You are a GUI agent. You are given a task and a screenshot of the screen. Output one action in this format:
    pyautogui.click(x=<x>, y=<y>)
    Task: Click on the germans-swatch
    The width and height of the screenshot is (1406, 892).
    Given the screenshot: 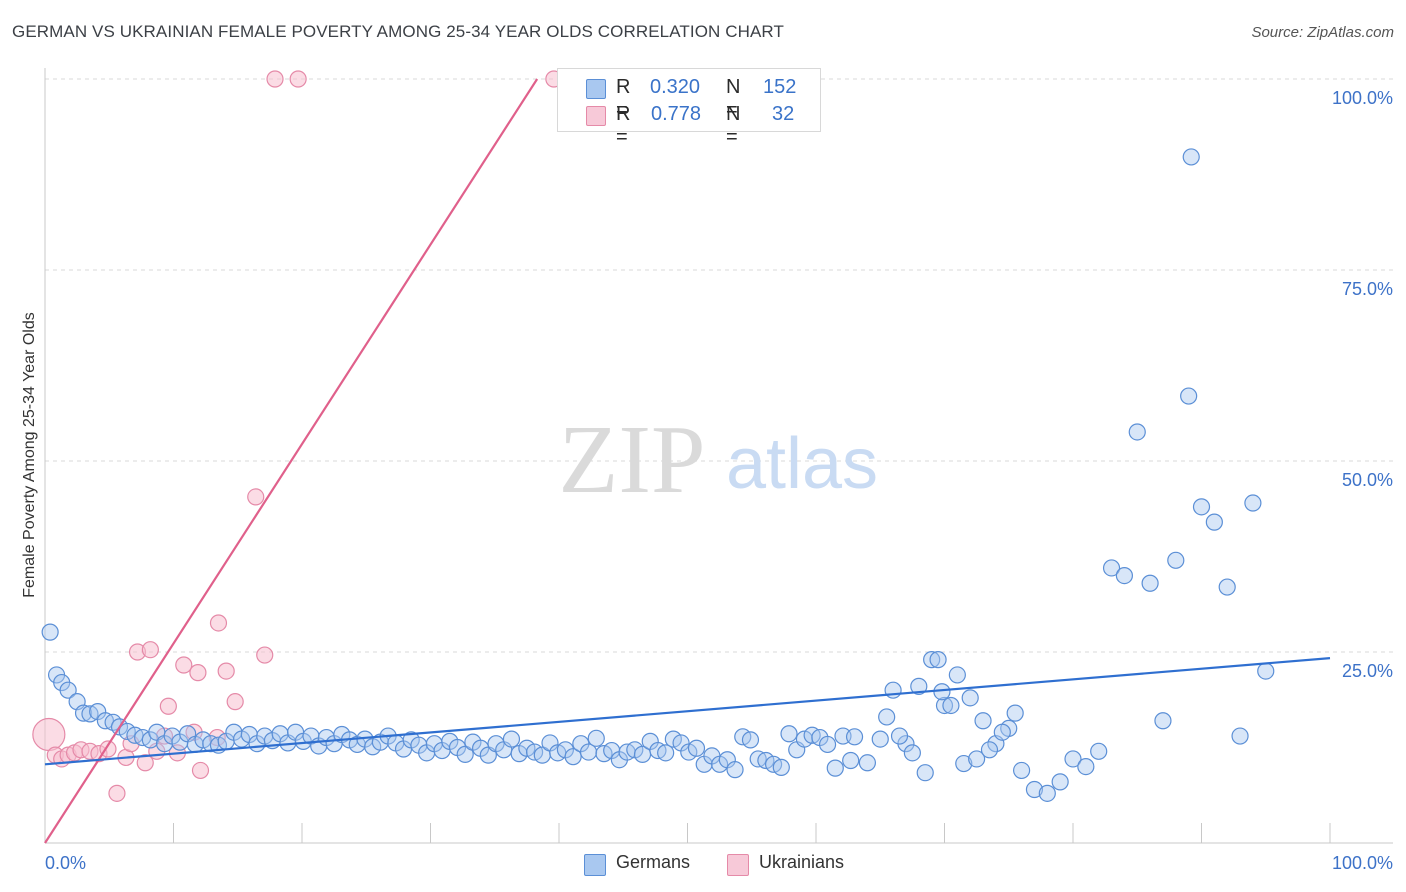 What is the action you would take?
    pyautogui.click(x=596, y=89)
    